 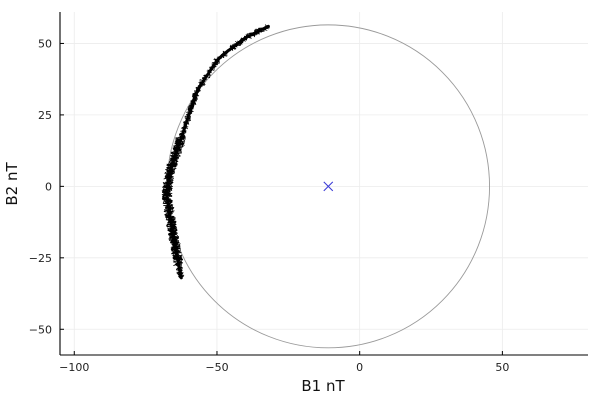 I want to click on data-series, so click(x=215, y=152).